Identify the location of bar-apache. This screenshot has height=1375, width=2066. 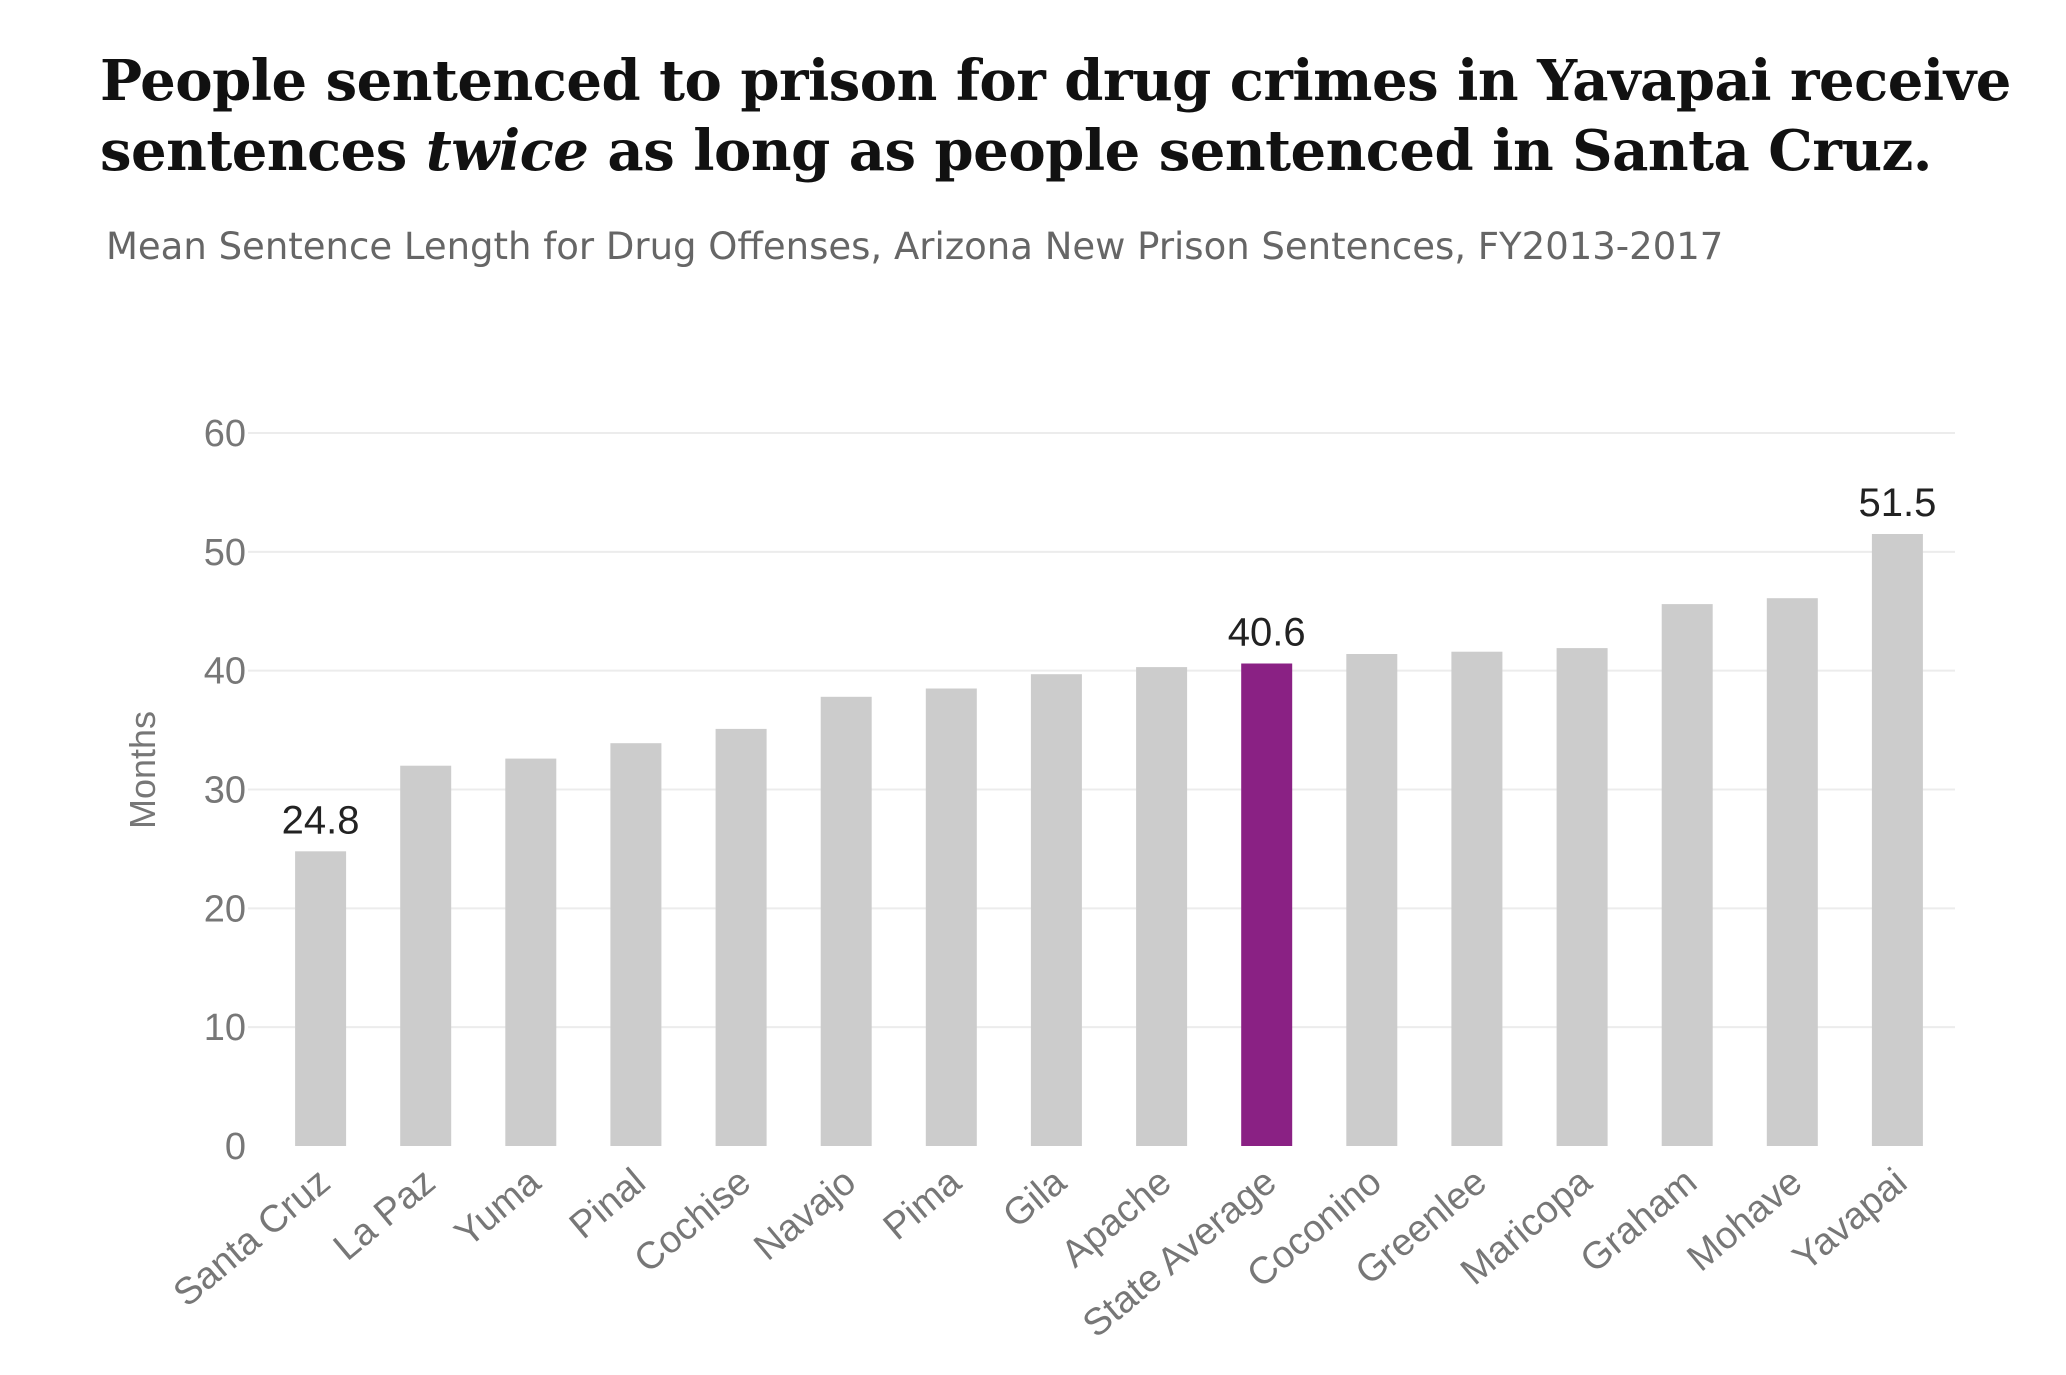
(1162, 906).